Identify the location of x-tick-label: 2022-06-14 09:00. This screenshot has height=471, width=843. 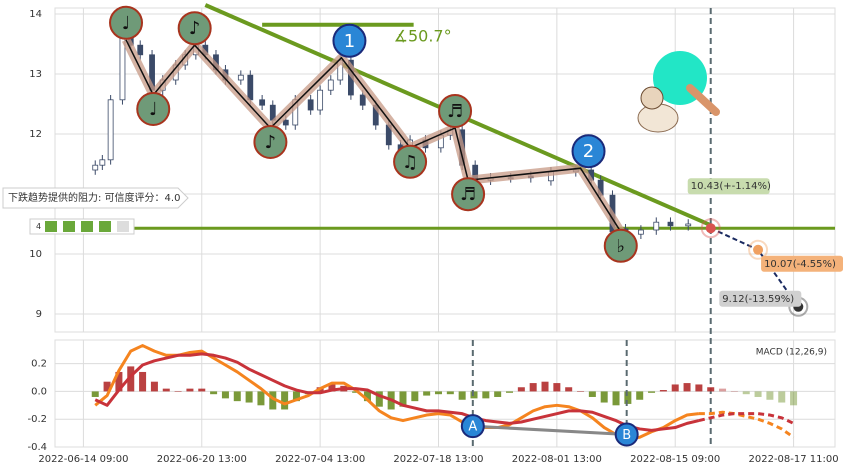
(83, 459).